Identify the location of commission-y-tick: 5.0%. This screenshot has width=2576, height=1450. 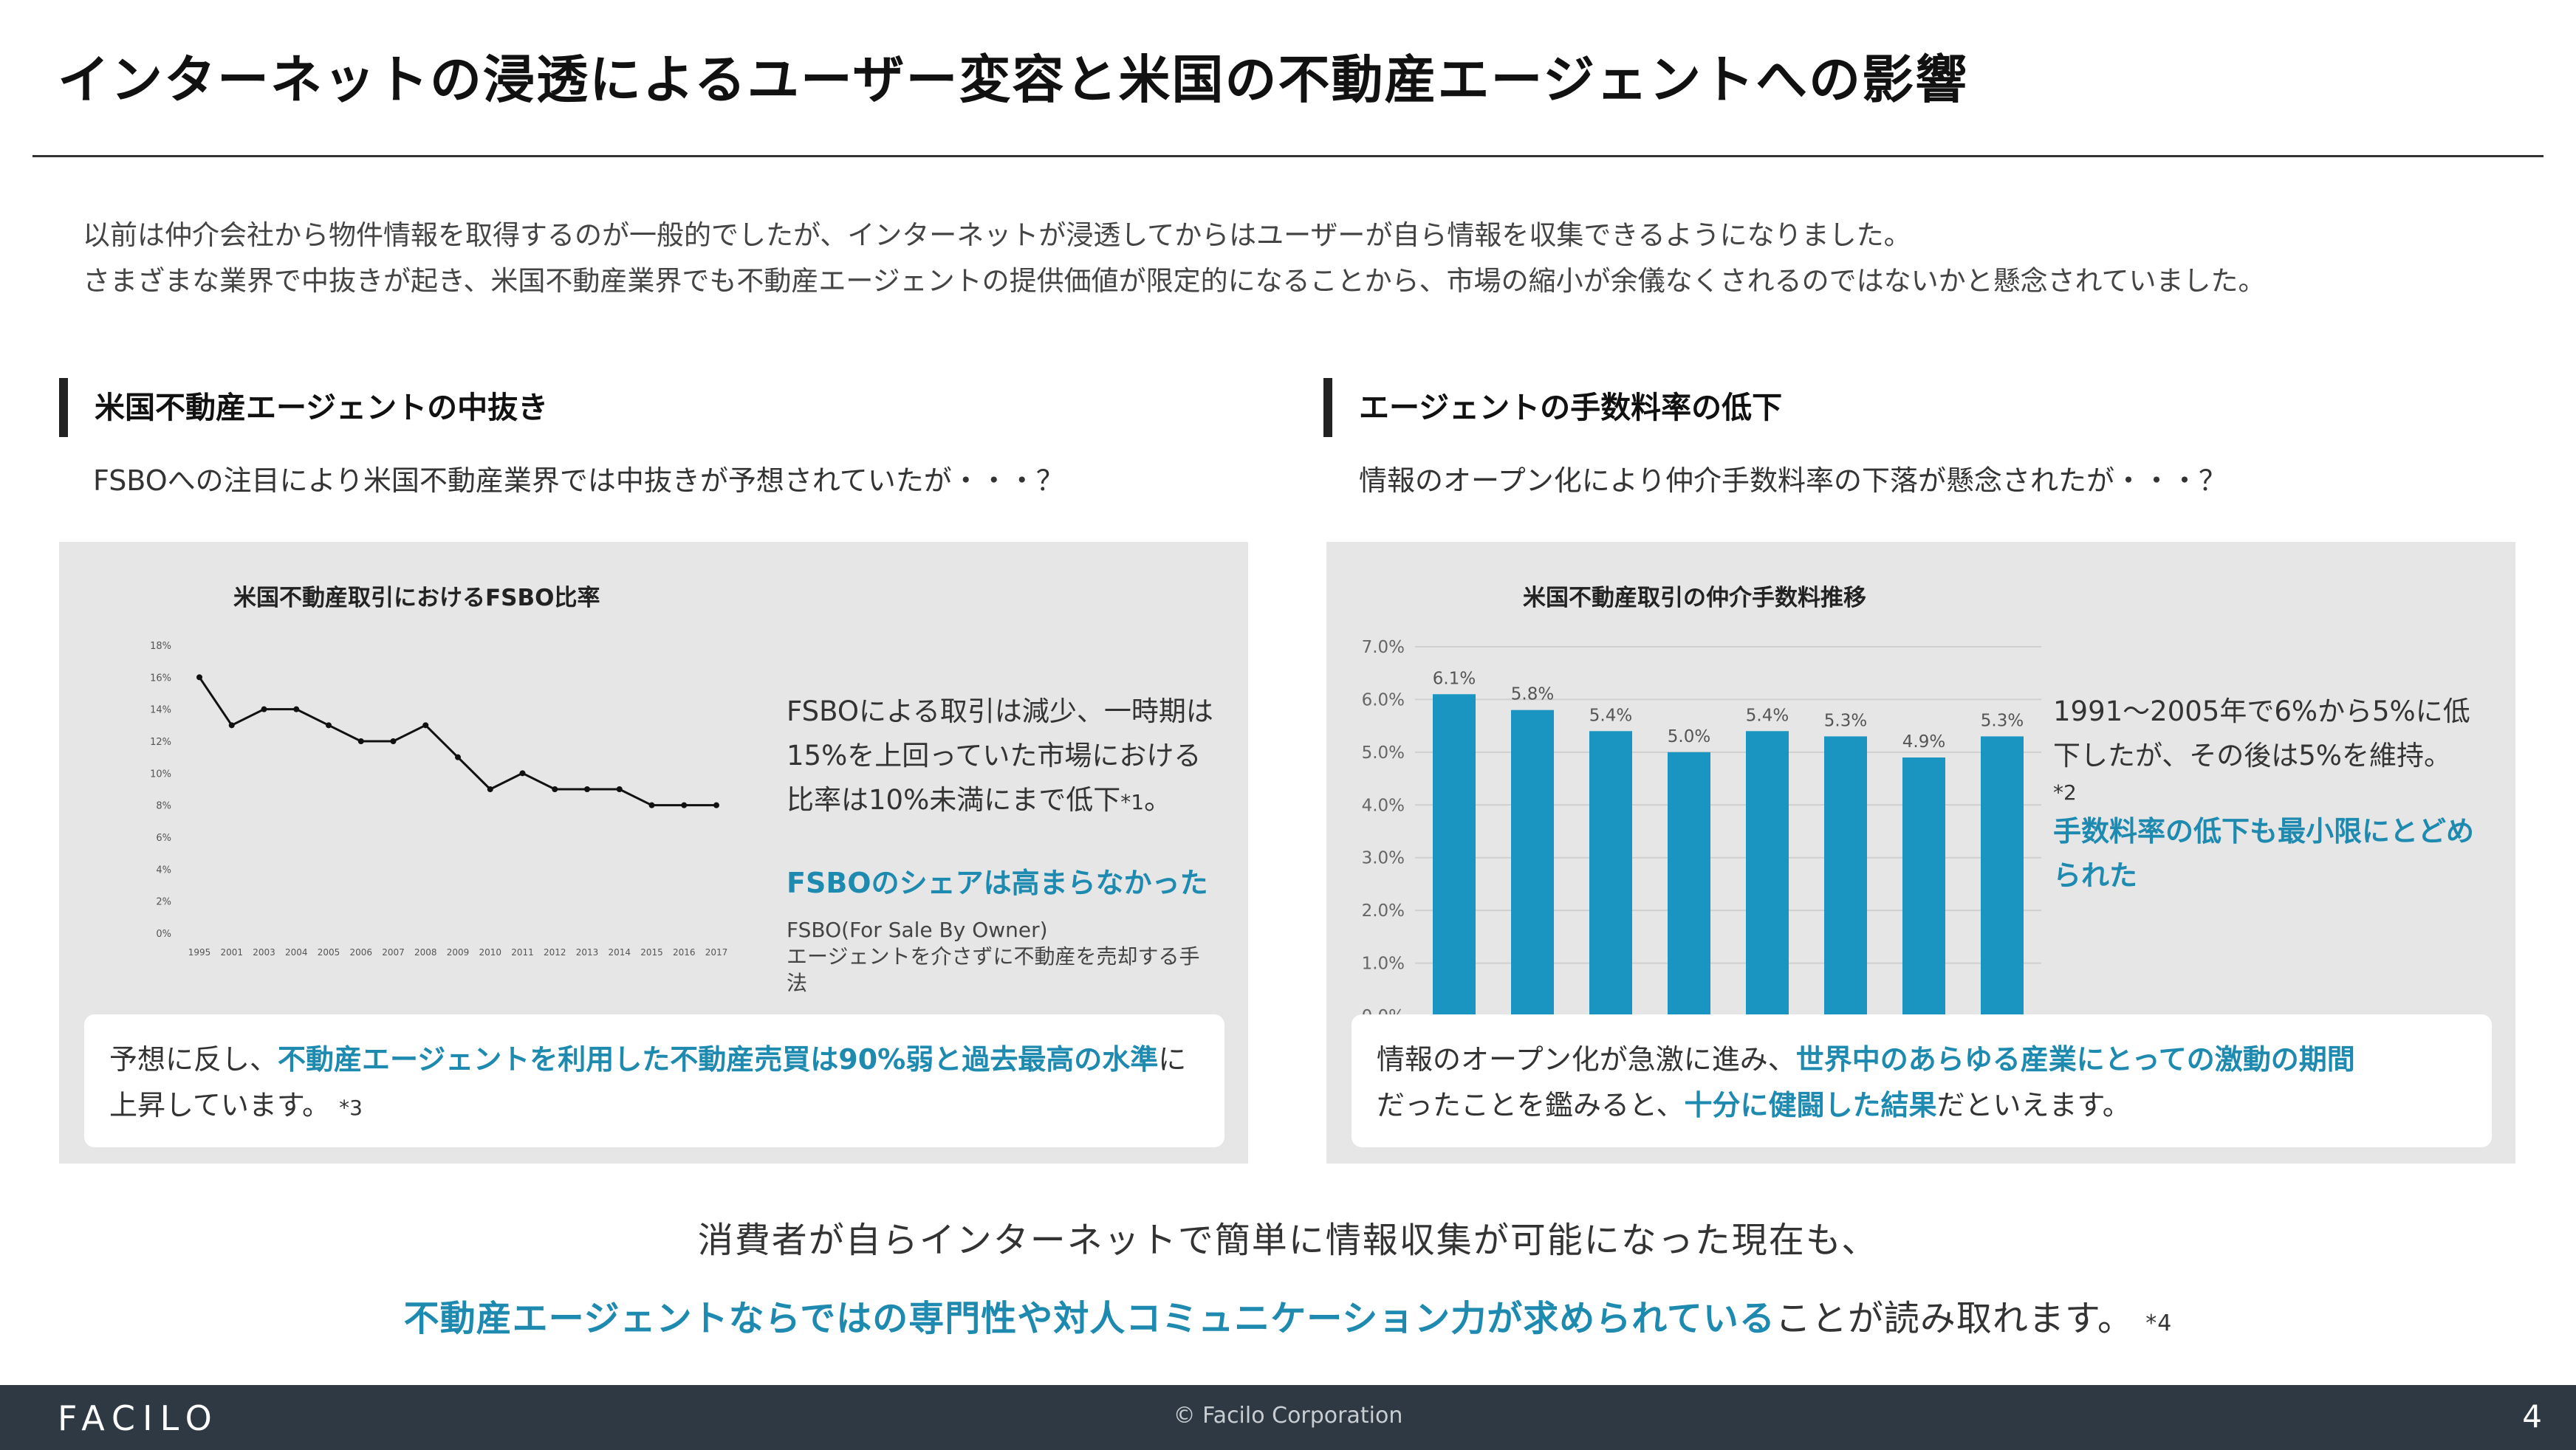
(1383, 753).